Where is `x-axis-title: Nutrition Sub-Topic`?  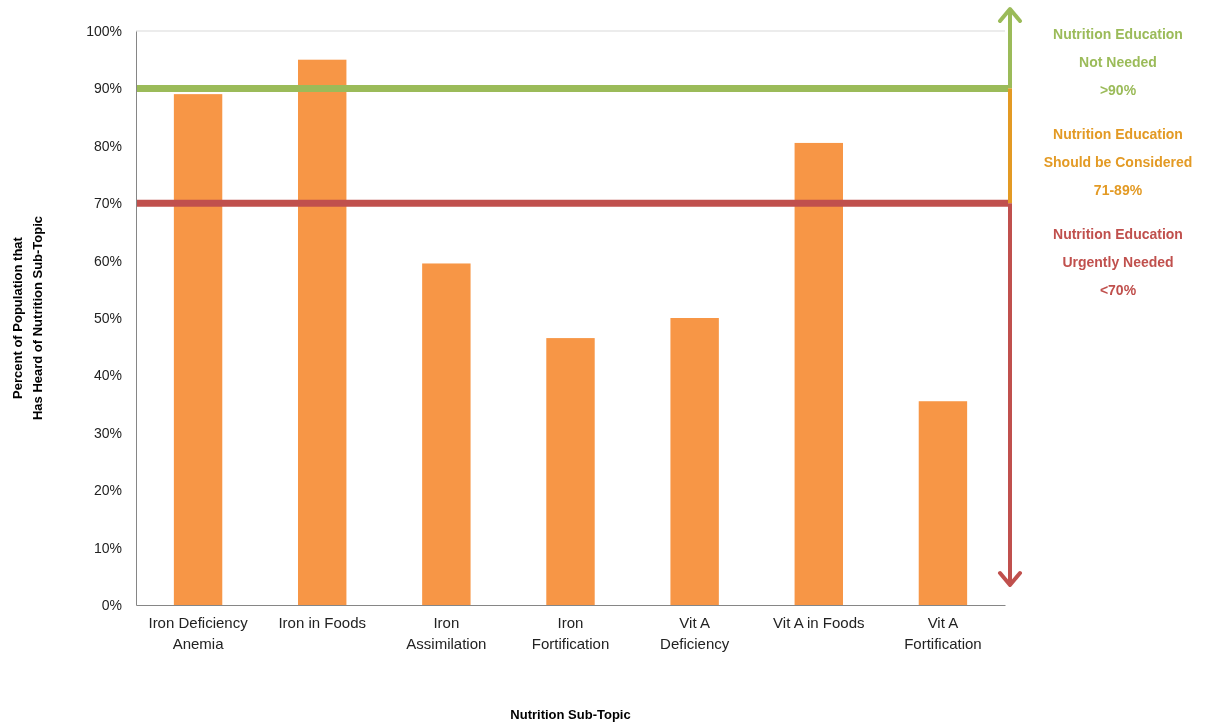
x-axis-title: Nutrition Sub-Topic is located at coordinates (570, 714).